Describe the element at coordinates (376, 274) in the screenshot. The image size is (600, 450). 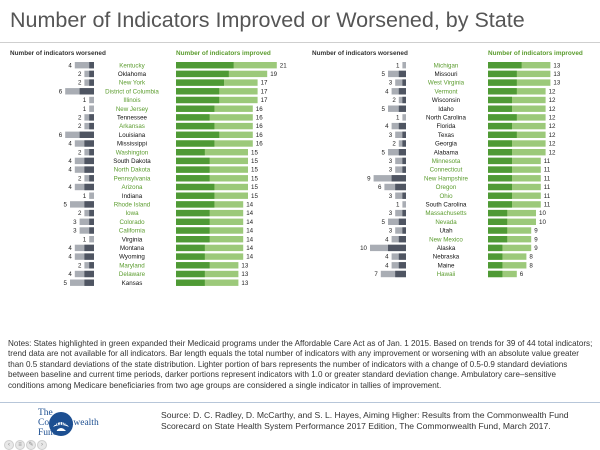
I see `worsened-value: 7` at that location.